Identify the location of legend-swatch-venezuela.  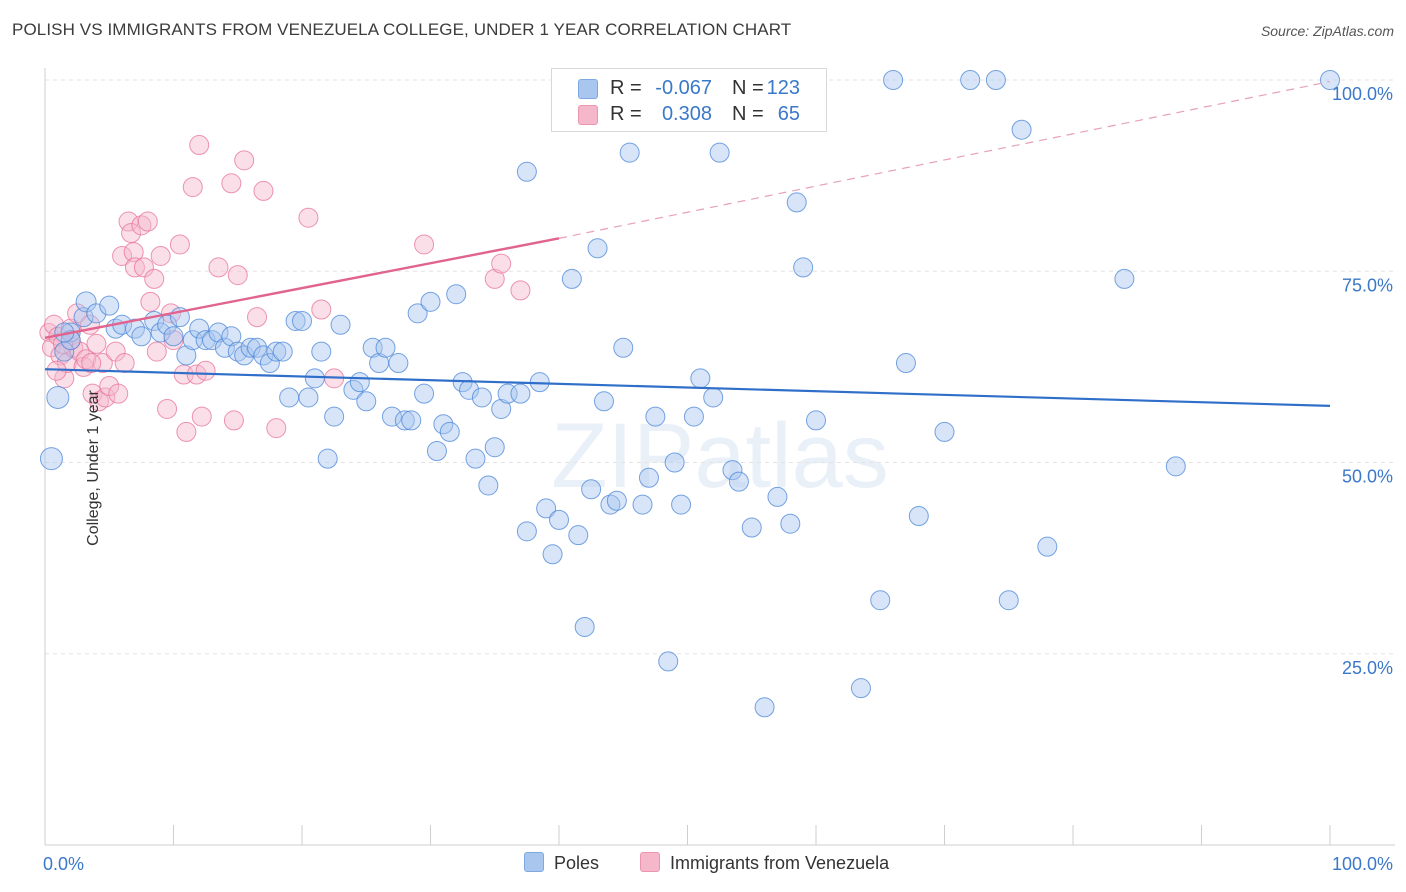
(650, 862).